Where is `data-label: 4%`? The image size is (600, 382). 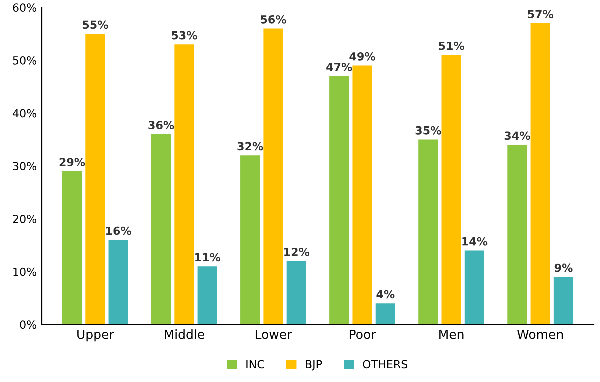
data-label: 4% is located at coordinates (385, 294).